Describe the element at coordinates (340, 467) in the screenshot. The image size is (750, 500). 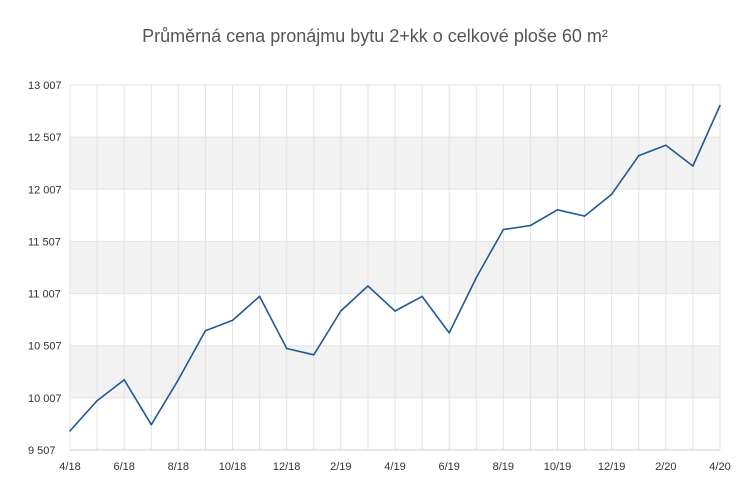
I see `x-tick-label: 2/19` at that location.